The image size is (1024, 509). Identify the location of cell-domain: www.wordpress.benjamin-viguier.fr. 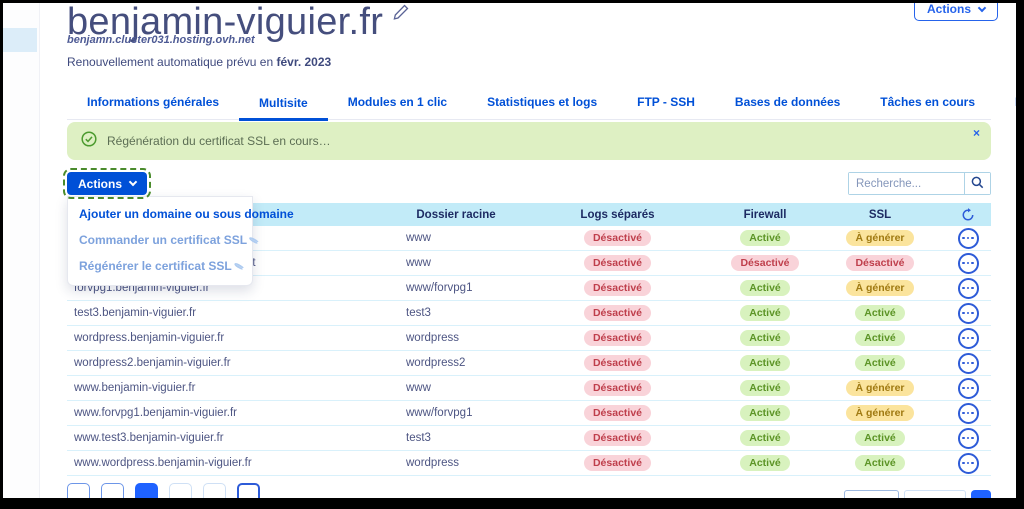
(163, 463).